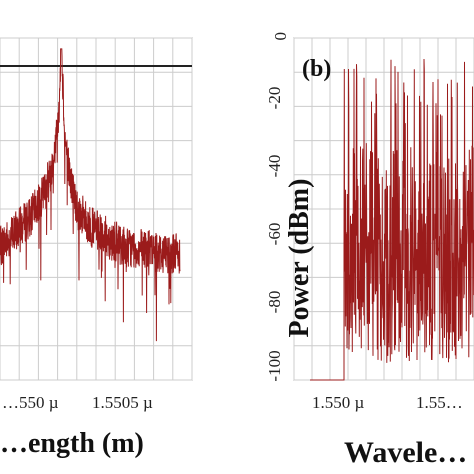 The image size is (474, 474). What do you see at coordinates (274, 234) in the screenshot?
I see `panel-b-y-tick-3: -60` at bounding box center [274, 234].